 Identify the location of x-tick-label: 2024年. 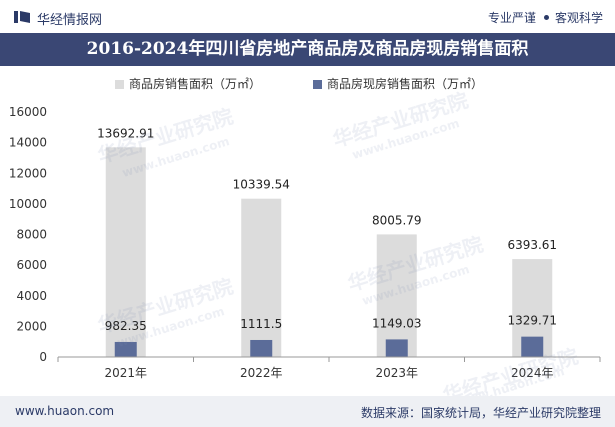
(532, 373).